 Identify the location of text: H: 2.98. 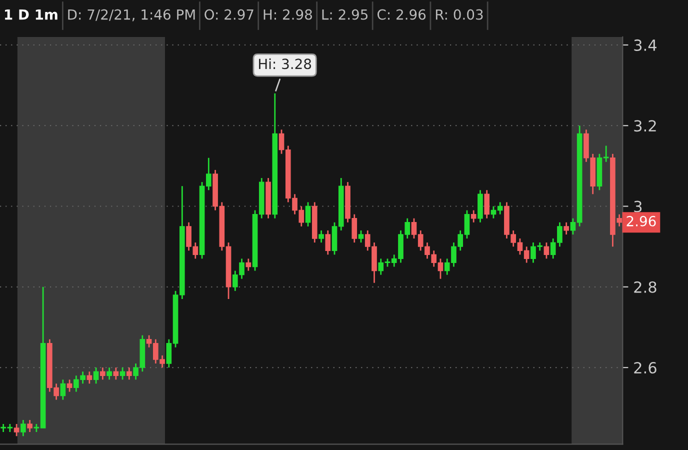
(288, 14).